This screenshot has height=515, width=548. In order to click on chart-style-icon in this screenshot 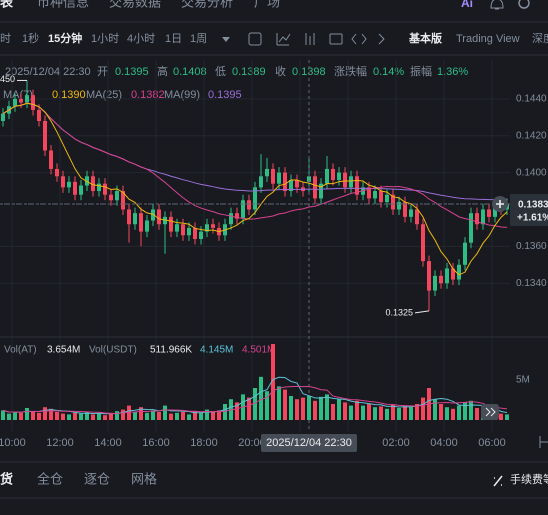, I will do `click(283, 39)`.